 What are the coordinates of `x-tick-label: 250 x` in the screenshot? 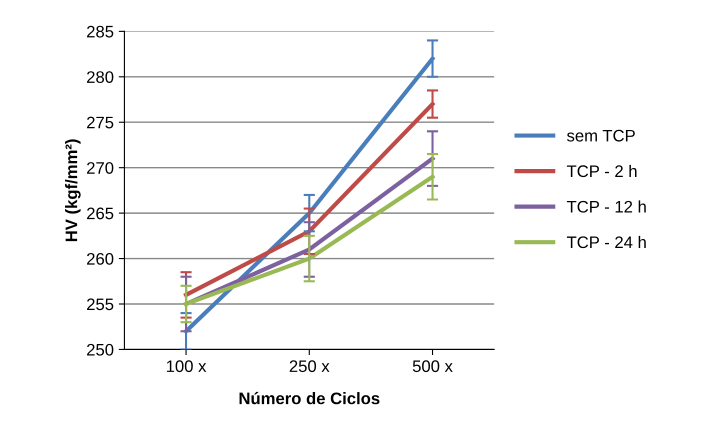 It's located at (310, 366).